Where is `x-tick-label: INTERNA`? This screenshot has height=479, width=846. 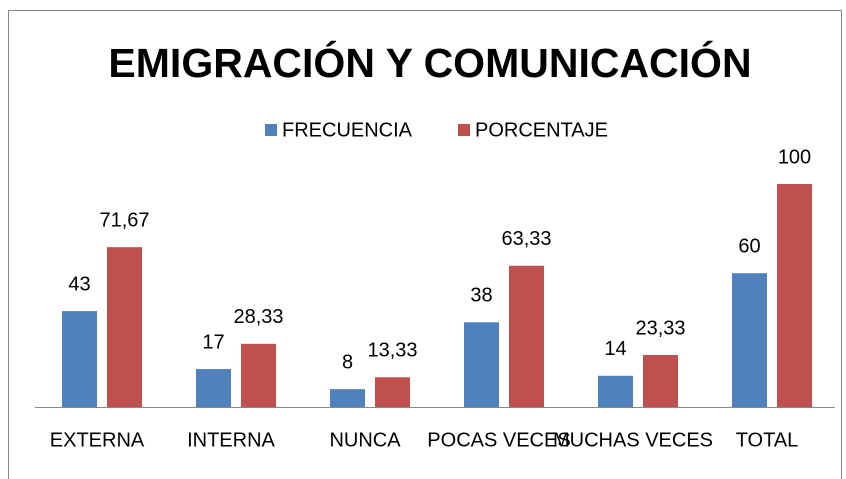
x-tick-label: INTERNA is located at coordinates (231, 440).